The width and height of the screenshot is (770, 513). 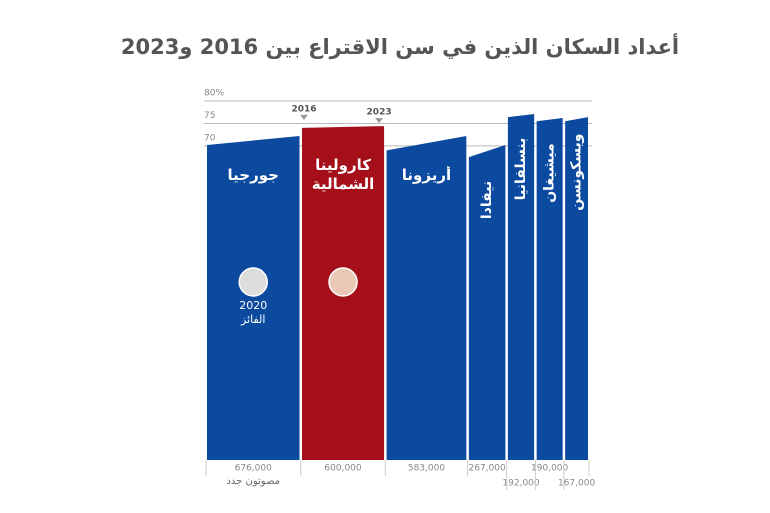 I want to click on y-tick-label: 70, so click(x=210, y=138).